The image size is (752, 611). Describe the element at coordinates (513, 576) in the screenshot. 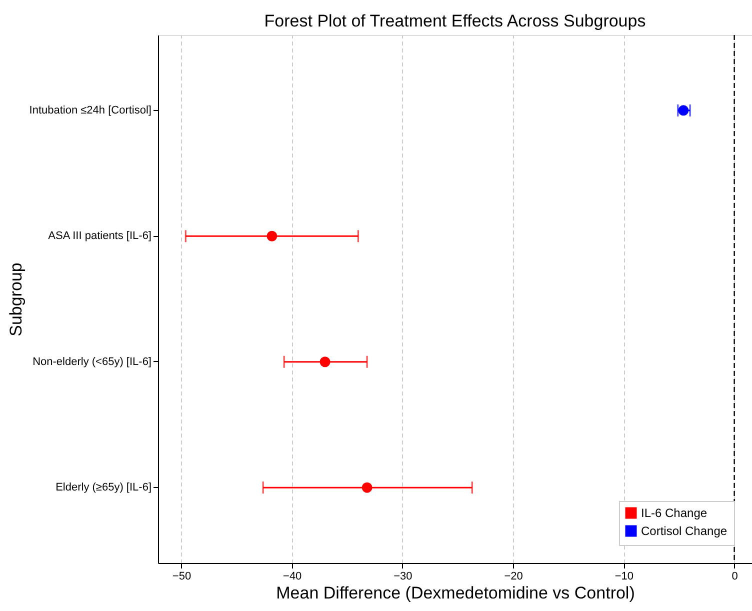

I see `x-tick-label: −20` at that location.